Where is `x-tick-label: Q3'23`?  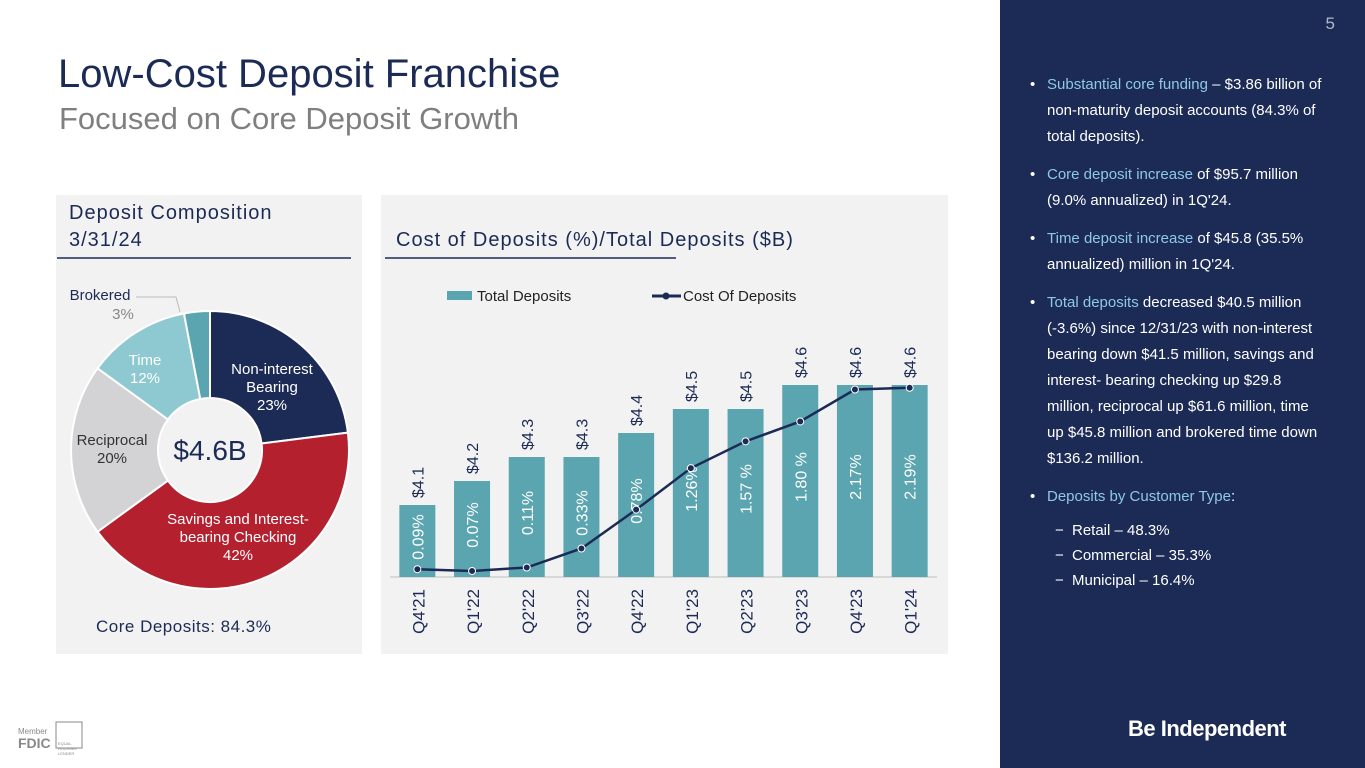 x-tick-label: Q3'23 is located at coordinates (801, 611).